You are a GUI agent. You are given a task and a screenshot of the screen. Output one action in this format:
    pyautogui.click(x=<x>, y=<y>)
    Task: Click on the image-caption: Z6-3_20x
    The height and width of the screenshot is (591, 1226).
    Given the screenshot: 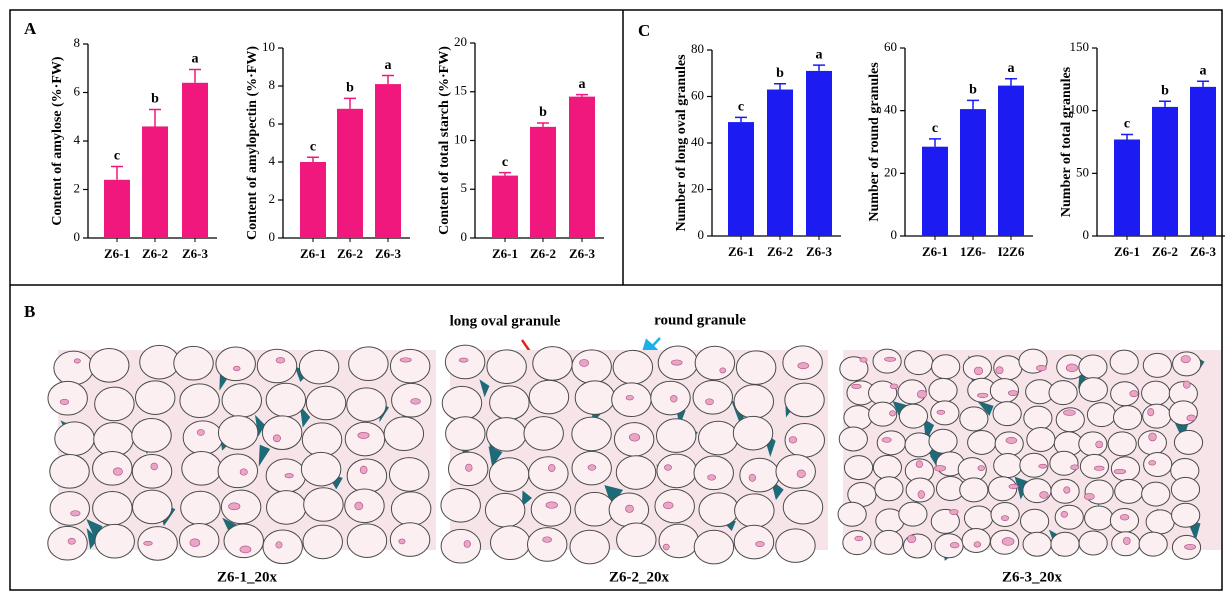 What is the action you would take?
    pyautogui.click(x=1032, y=577)
    